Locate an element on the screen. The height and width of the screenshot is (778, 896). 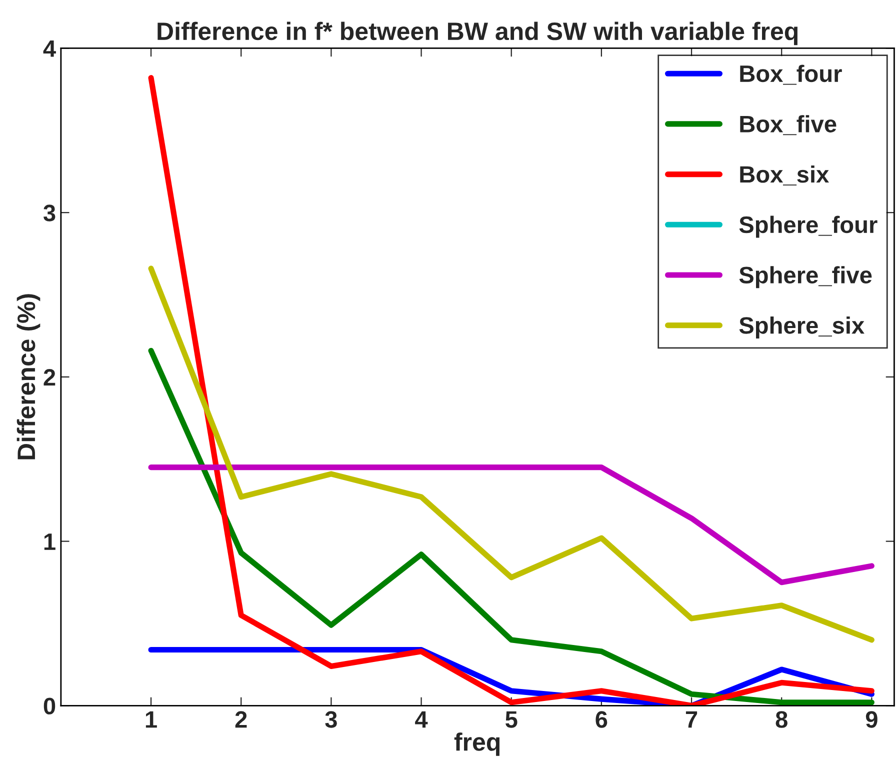
x-tick-label: 5 is located at coordinates (512, 719).